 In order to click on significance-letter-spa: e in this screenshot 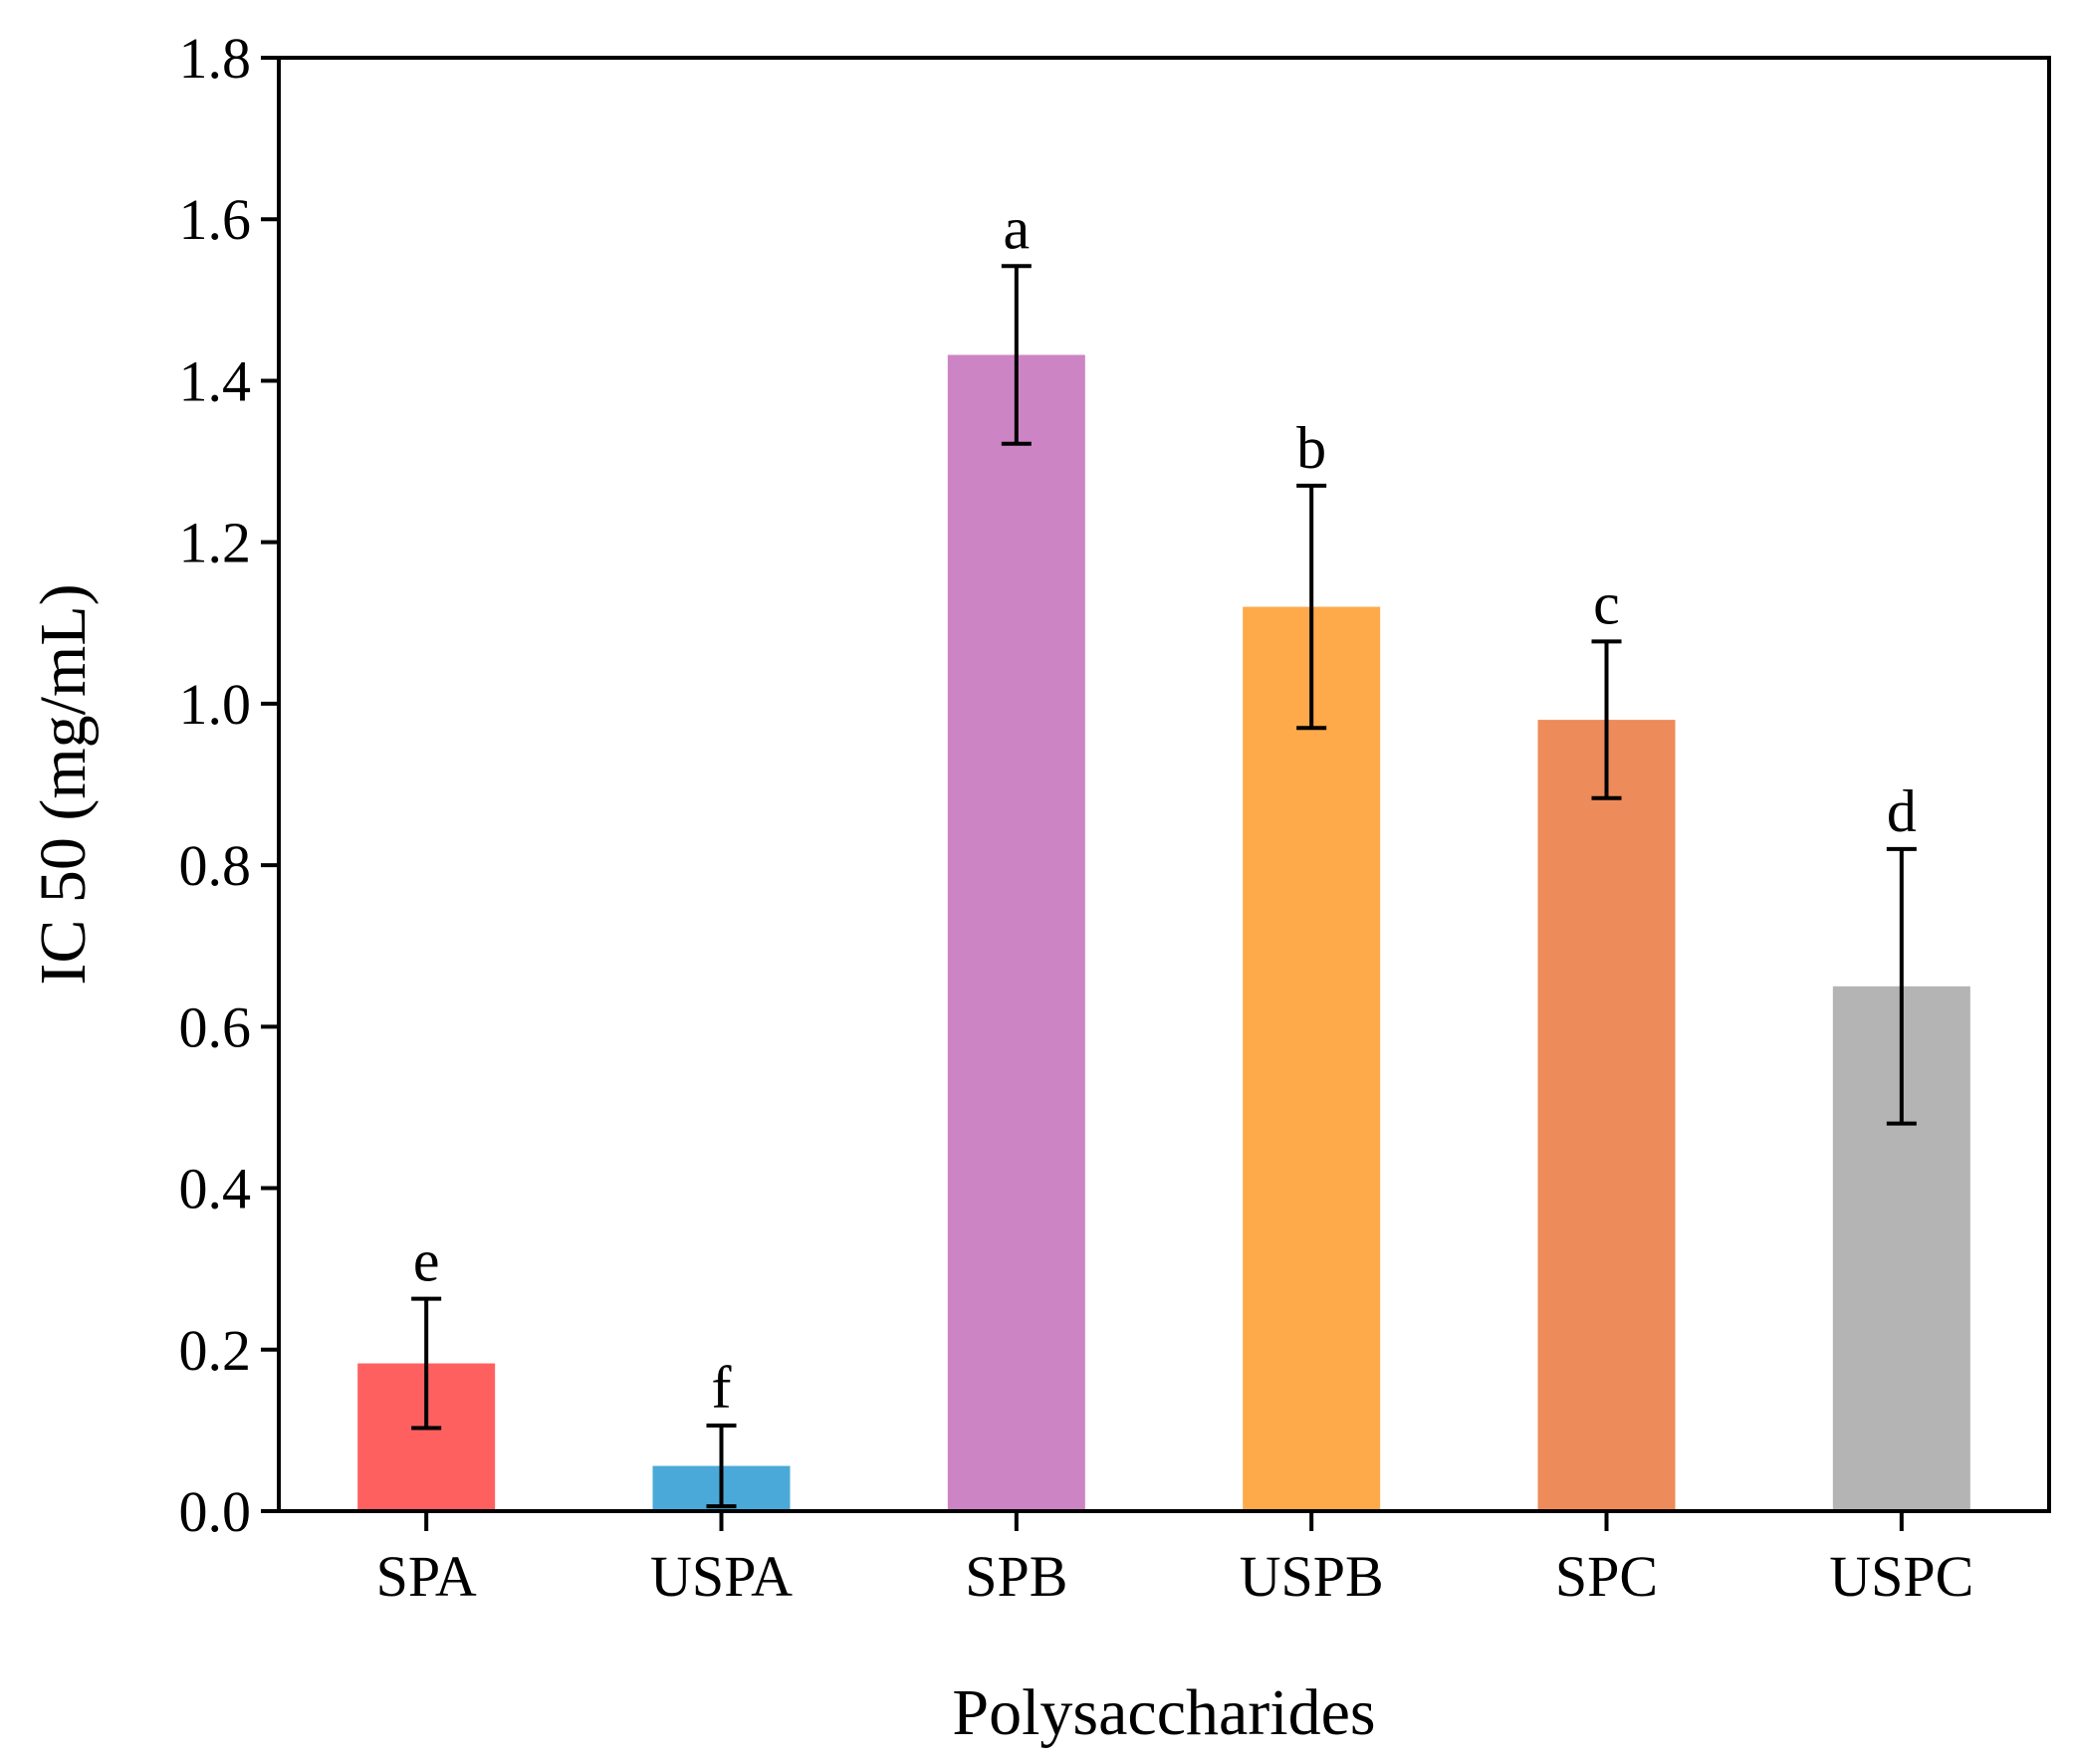, I will do `click(426, 1261)`.